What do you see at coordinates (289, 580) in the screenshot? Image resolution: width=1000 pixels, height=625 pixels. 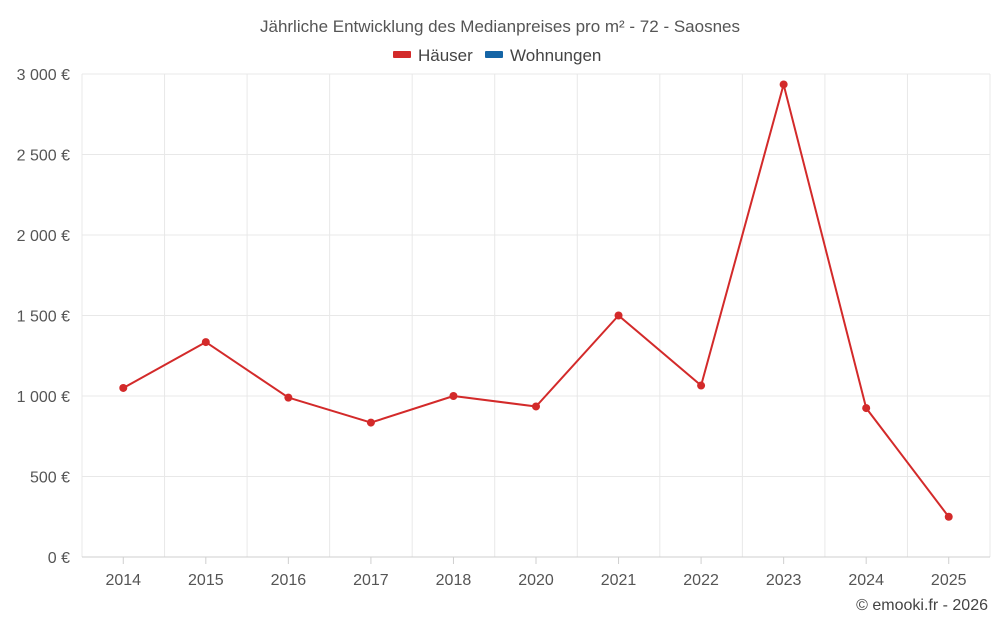 I see `x-tick-label: 2016` at bounding box center [289, 580].